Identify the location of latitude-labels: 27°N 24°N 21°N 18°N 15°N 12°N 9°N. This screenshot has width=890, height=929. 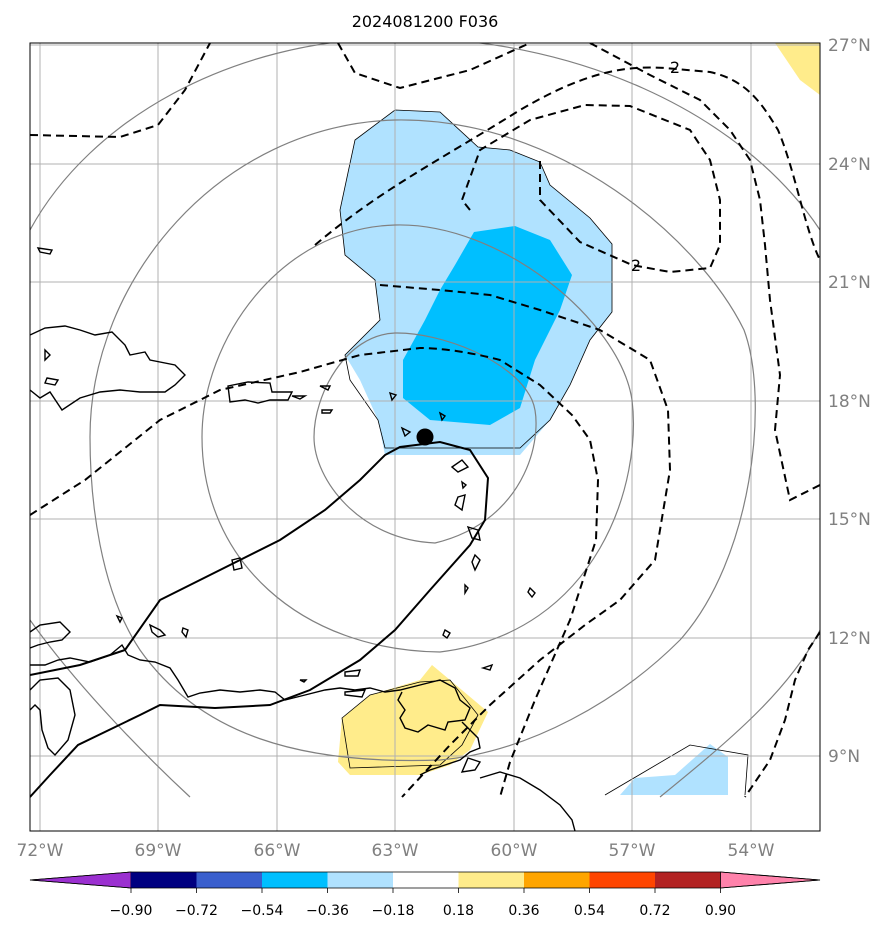
(849, 401).